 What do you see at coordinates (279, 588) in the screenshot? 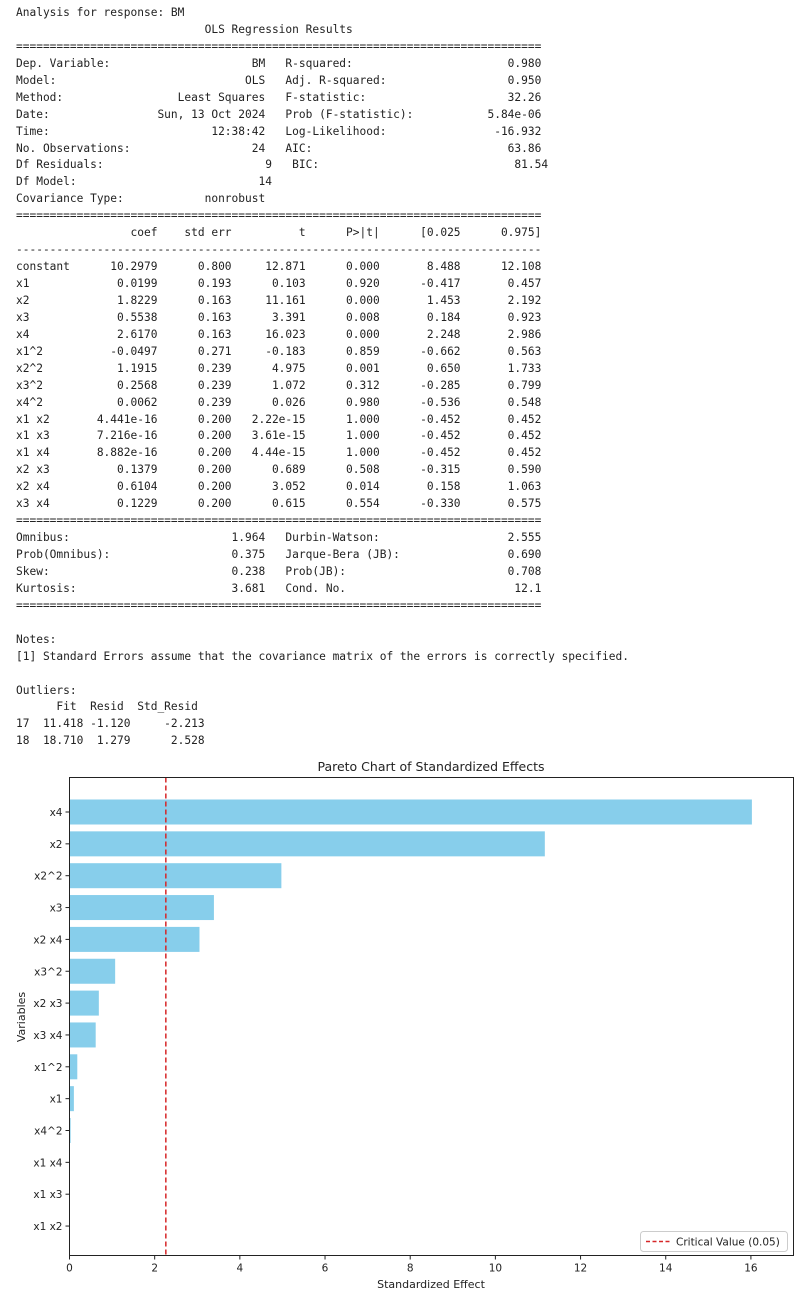
I see `console-line: Kurtosis: 3.681 Cond. No. 12.1` at bounding box center [279, 588].